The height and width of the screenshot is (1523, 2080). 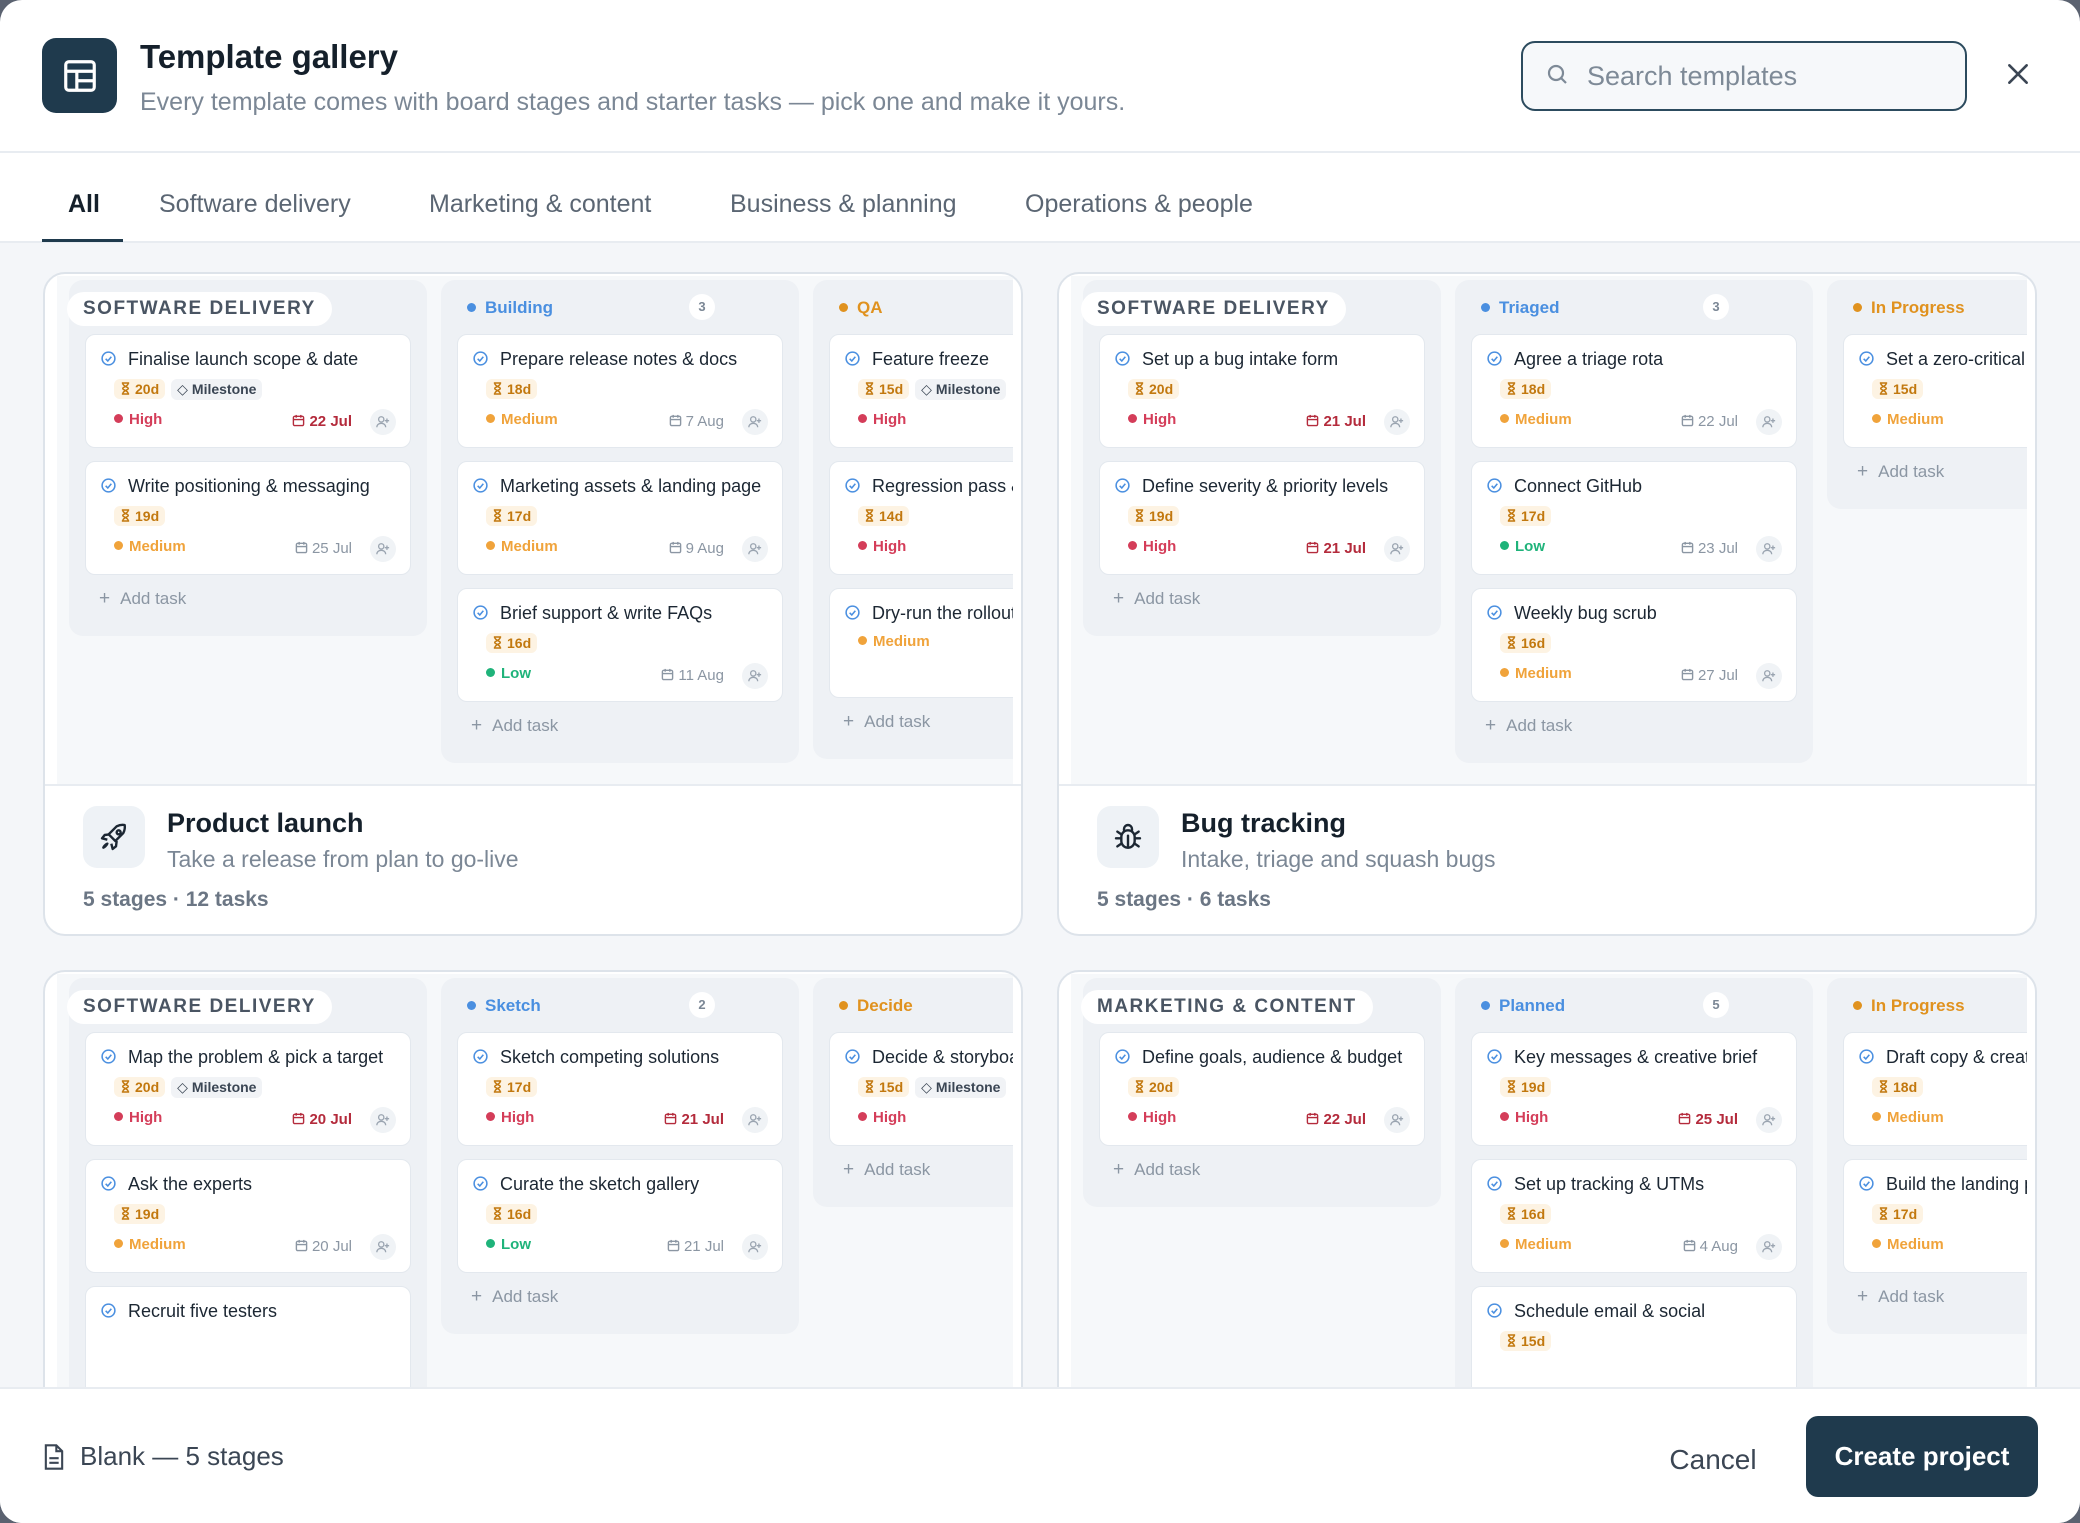 What do you see at coordinates (512, 389) in the screenshot?
I see `duration-chip: 18d` at bounding box center [512, 389].